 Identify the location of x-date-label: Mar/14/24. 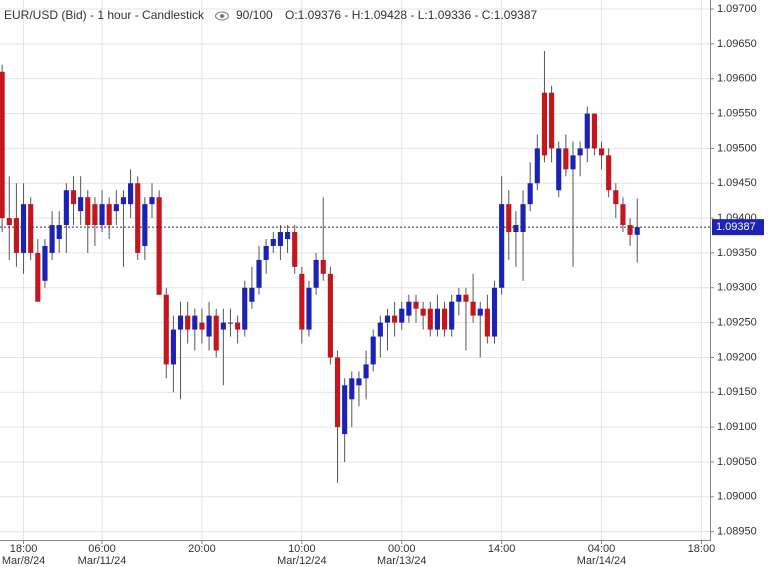
(602, 561).